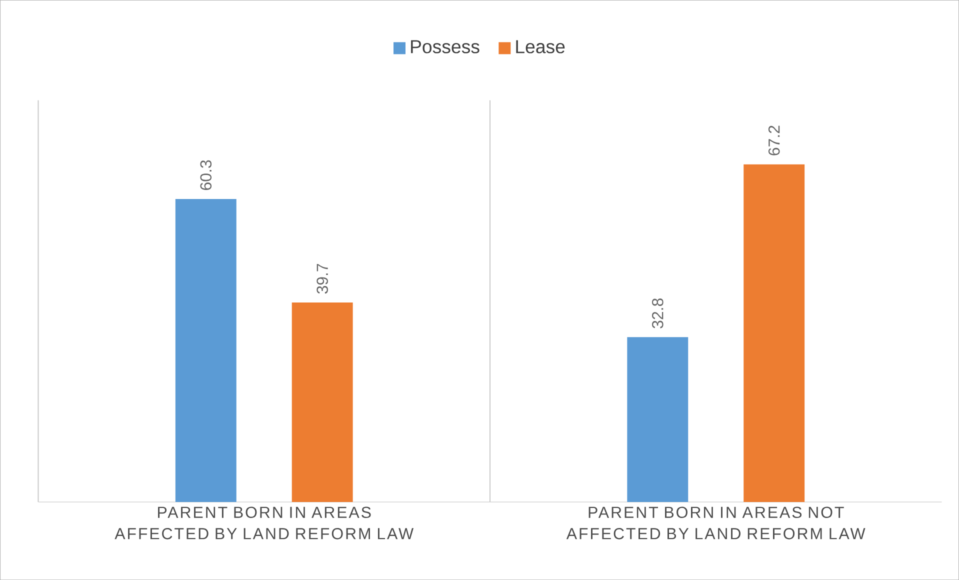 The height and width of the screenshot is (580, 959). What do you see at coordinates (540, 47) in the screenshot?
I see `legend-label: Lease` at bounding box center [540, 47].